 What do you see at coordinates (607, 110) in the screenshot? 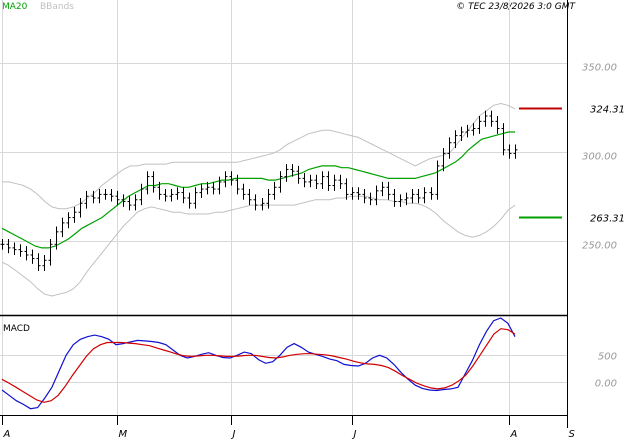
I see `level-label: 324.31` at bounding box center [607, 110].